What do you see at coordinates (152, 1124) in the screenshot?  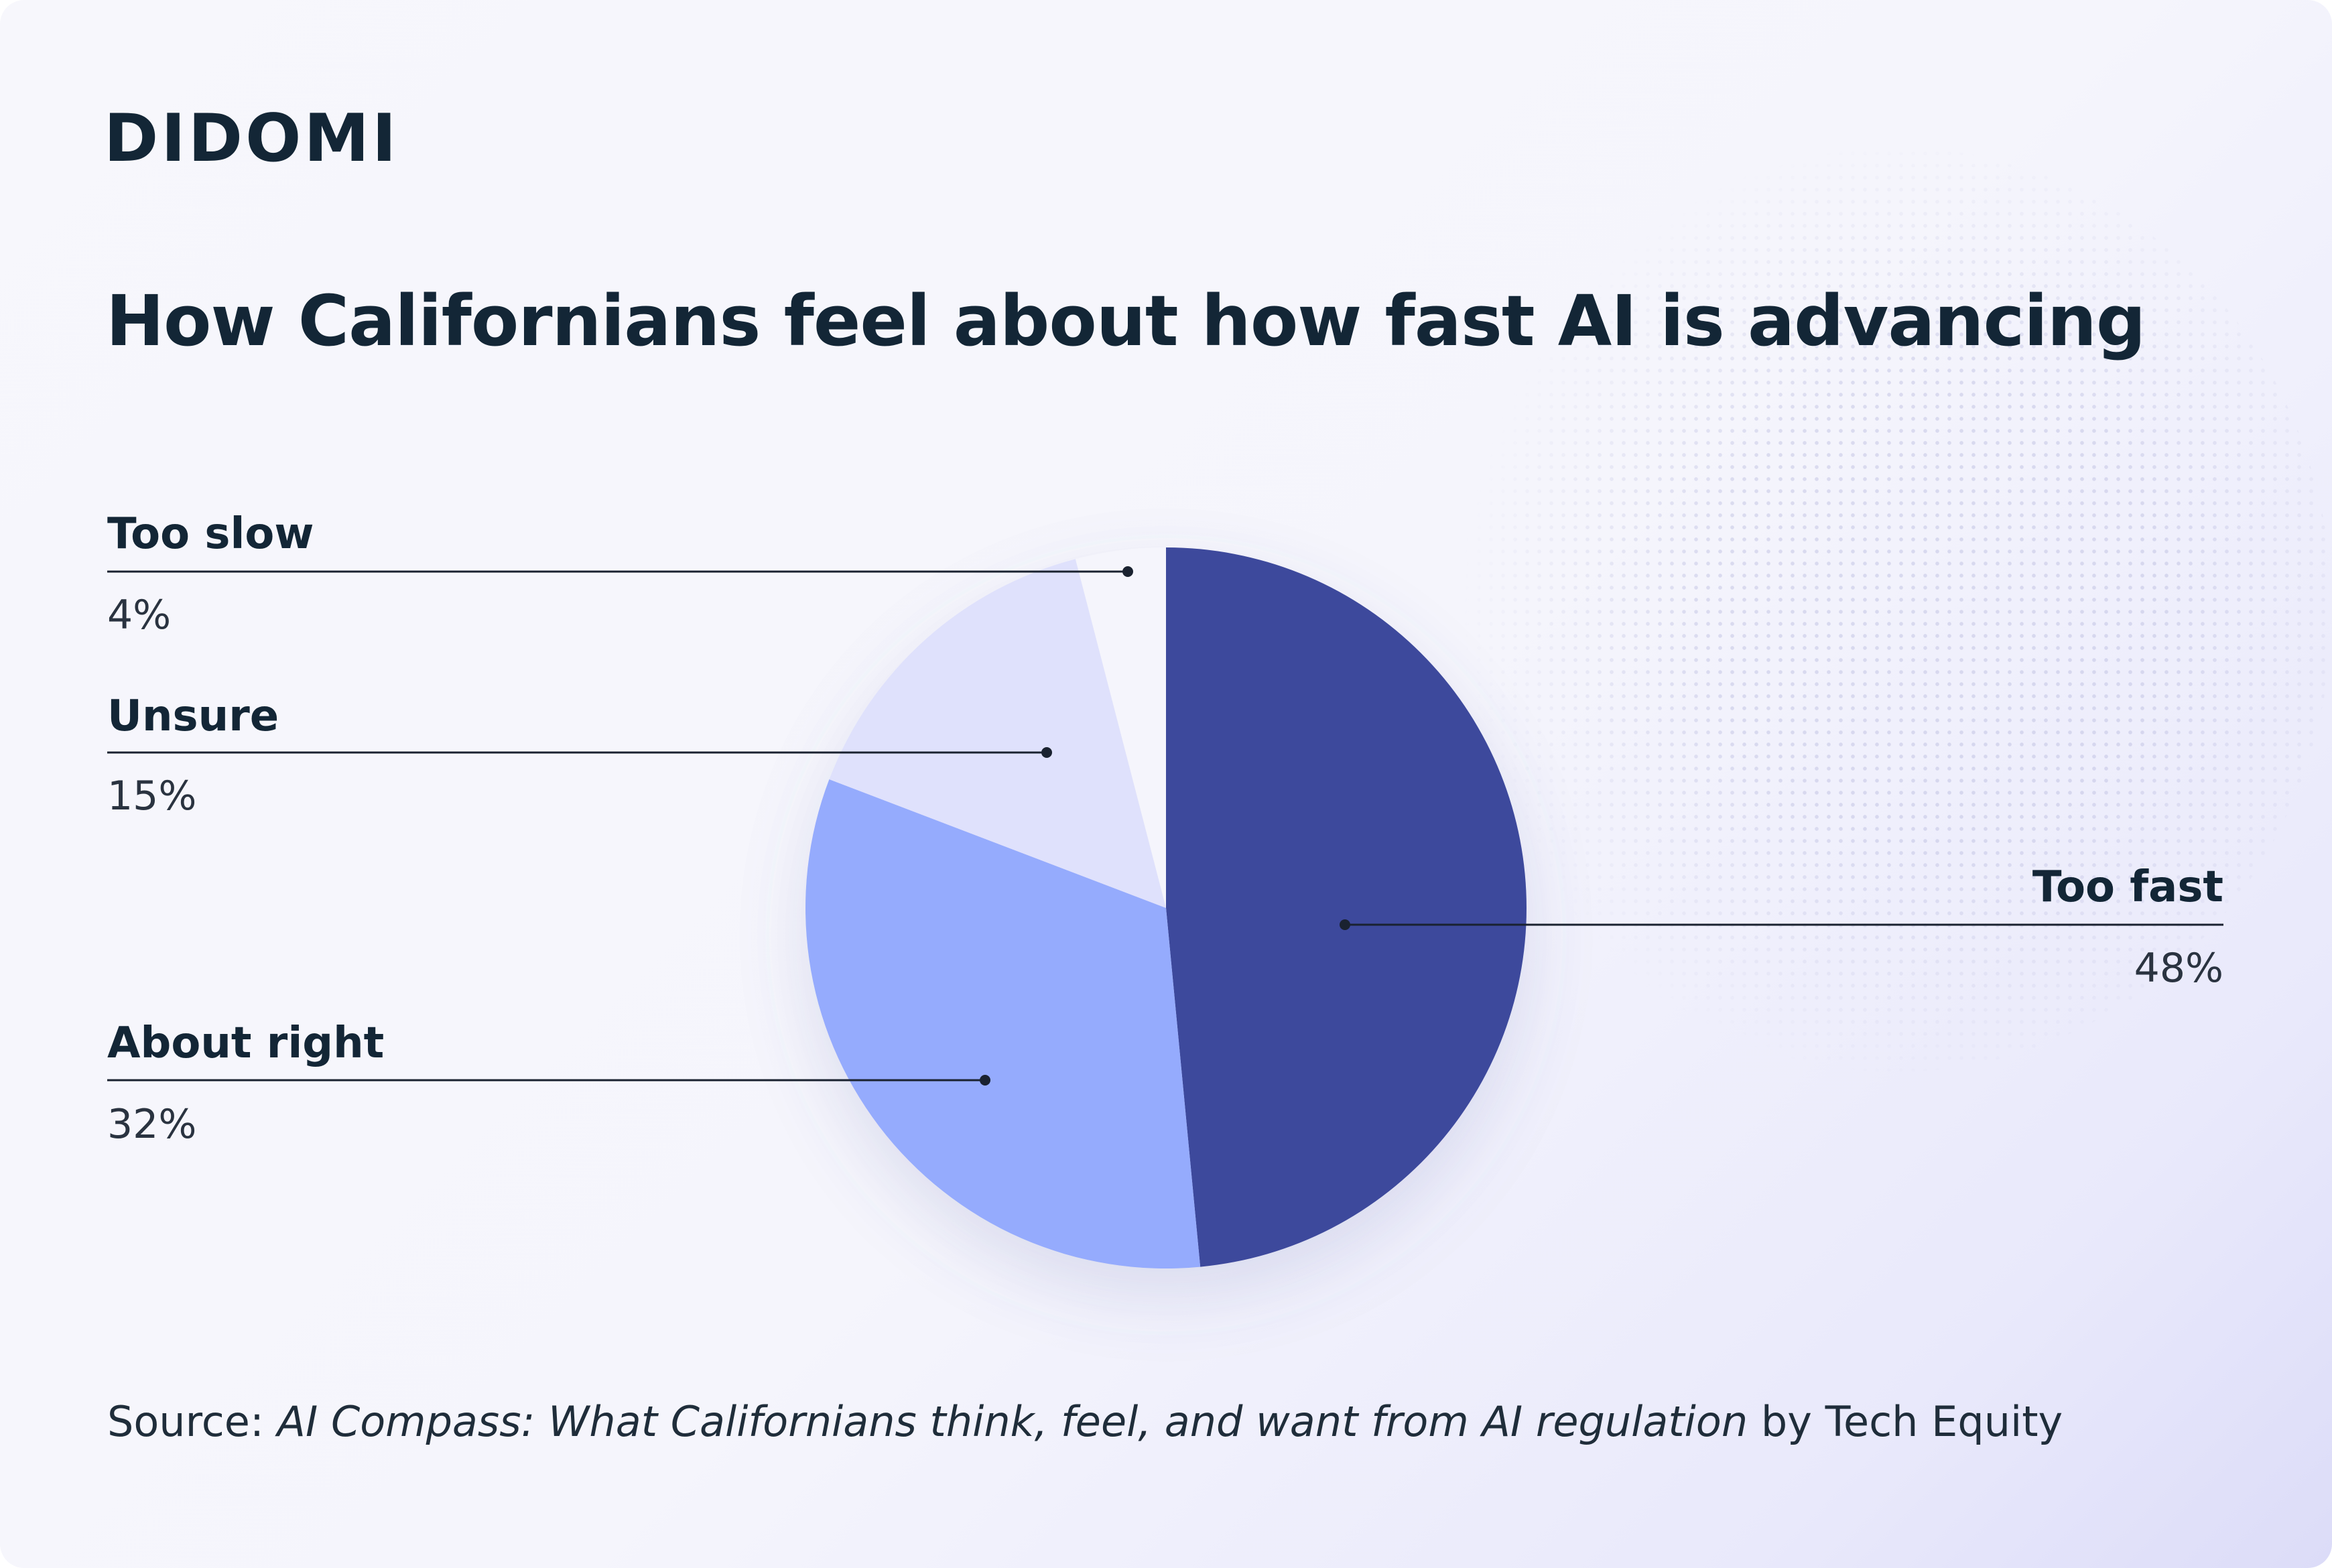 I see `value-about-right: 32%` at bounding box center [152, 1124].